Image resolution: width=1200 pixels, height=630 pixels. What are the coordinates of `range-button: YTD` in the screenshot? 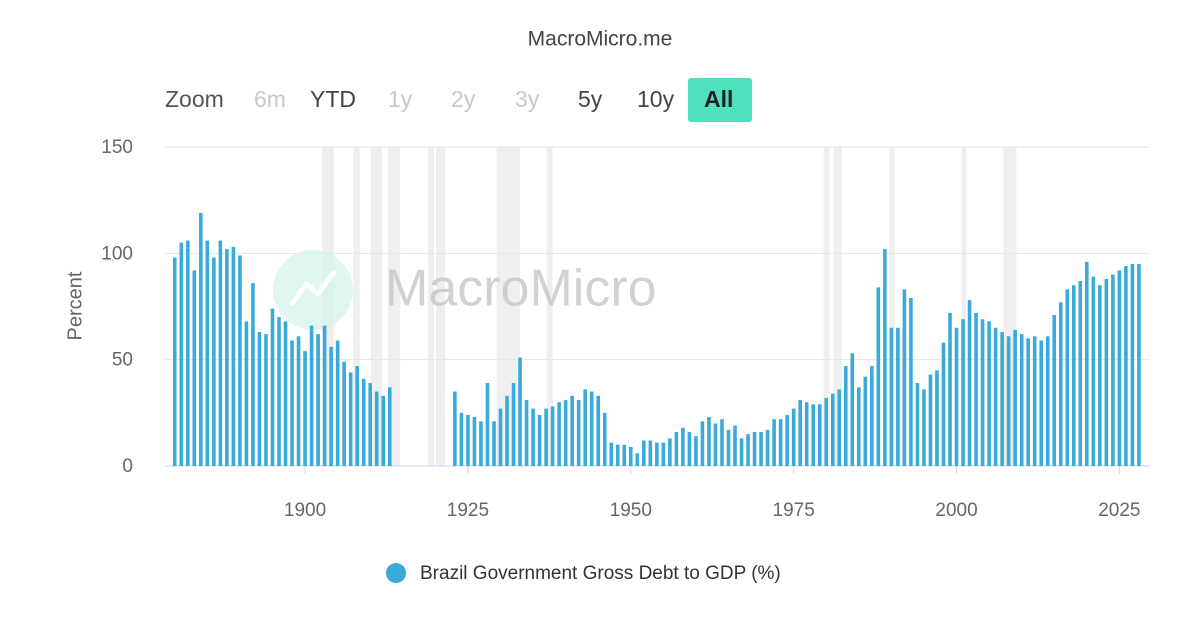 It's located at (333, 99).